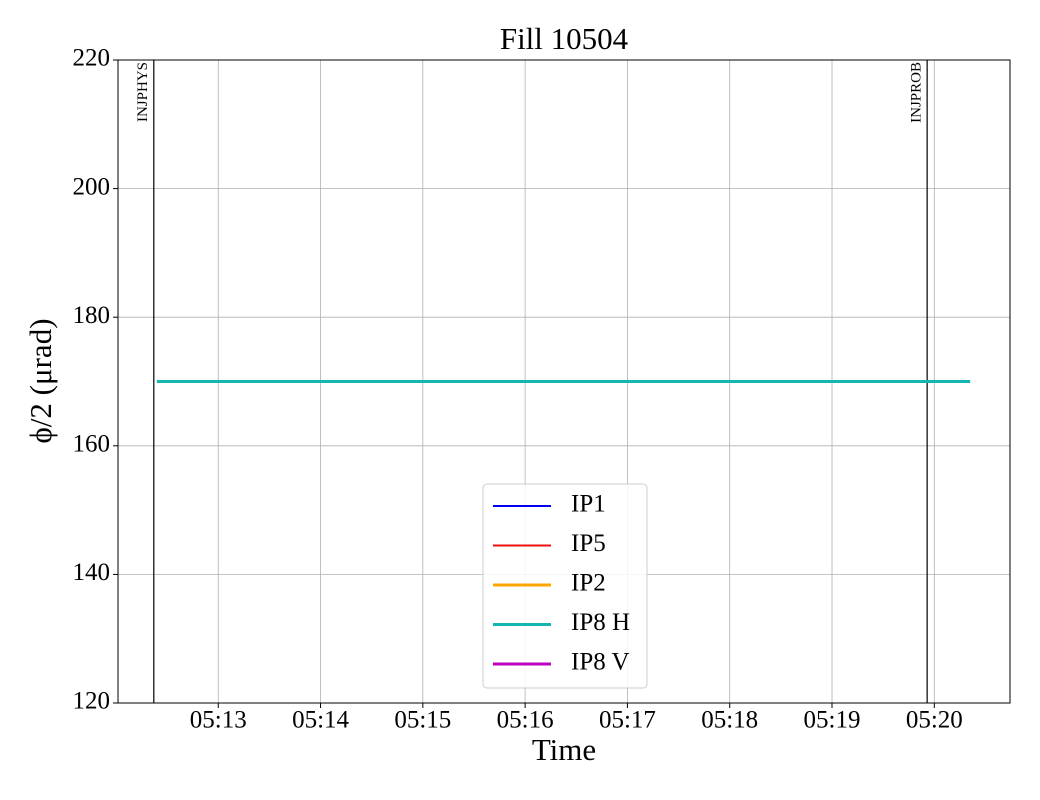 This screenshot has height=800, width=1040. What do you see at coordinates (832, 720) in the screenshot?
I see `x-tick-label: 05:19` at bounding box center [832, 720].